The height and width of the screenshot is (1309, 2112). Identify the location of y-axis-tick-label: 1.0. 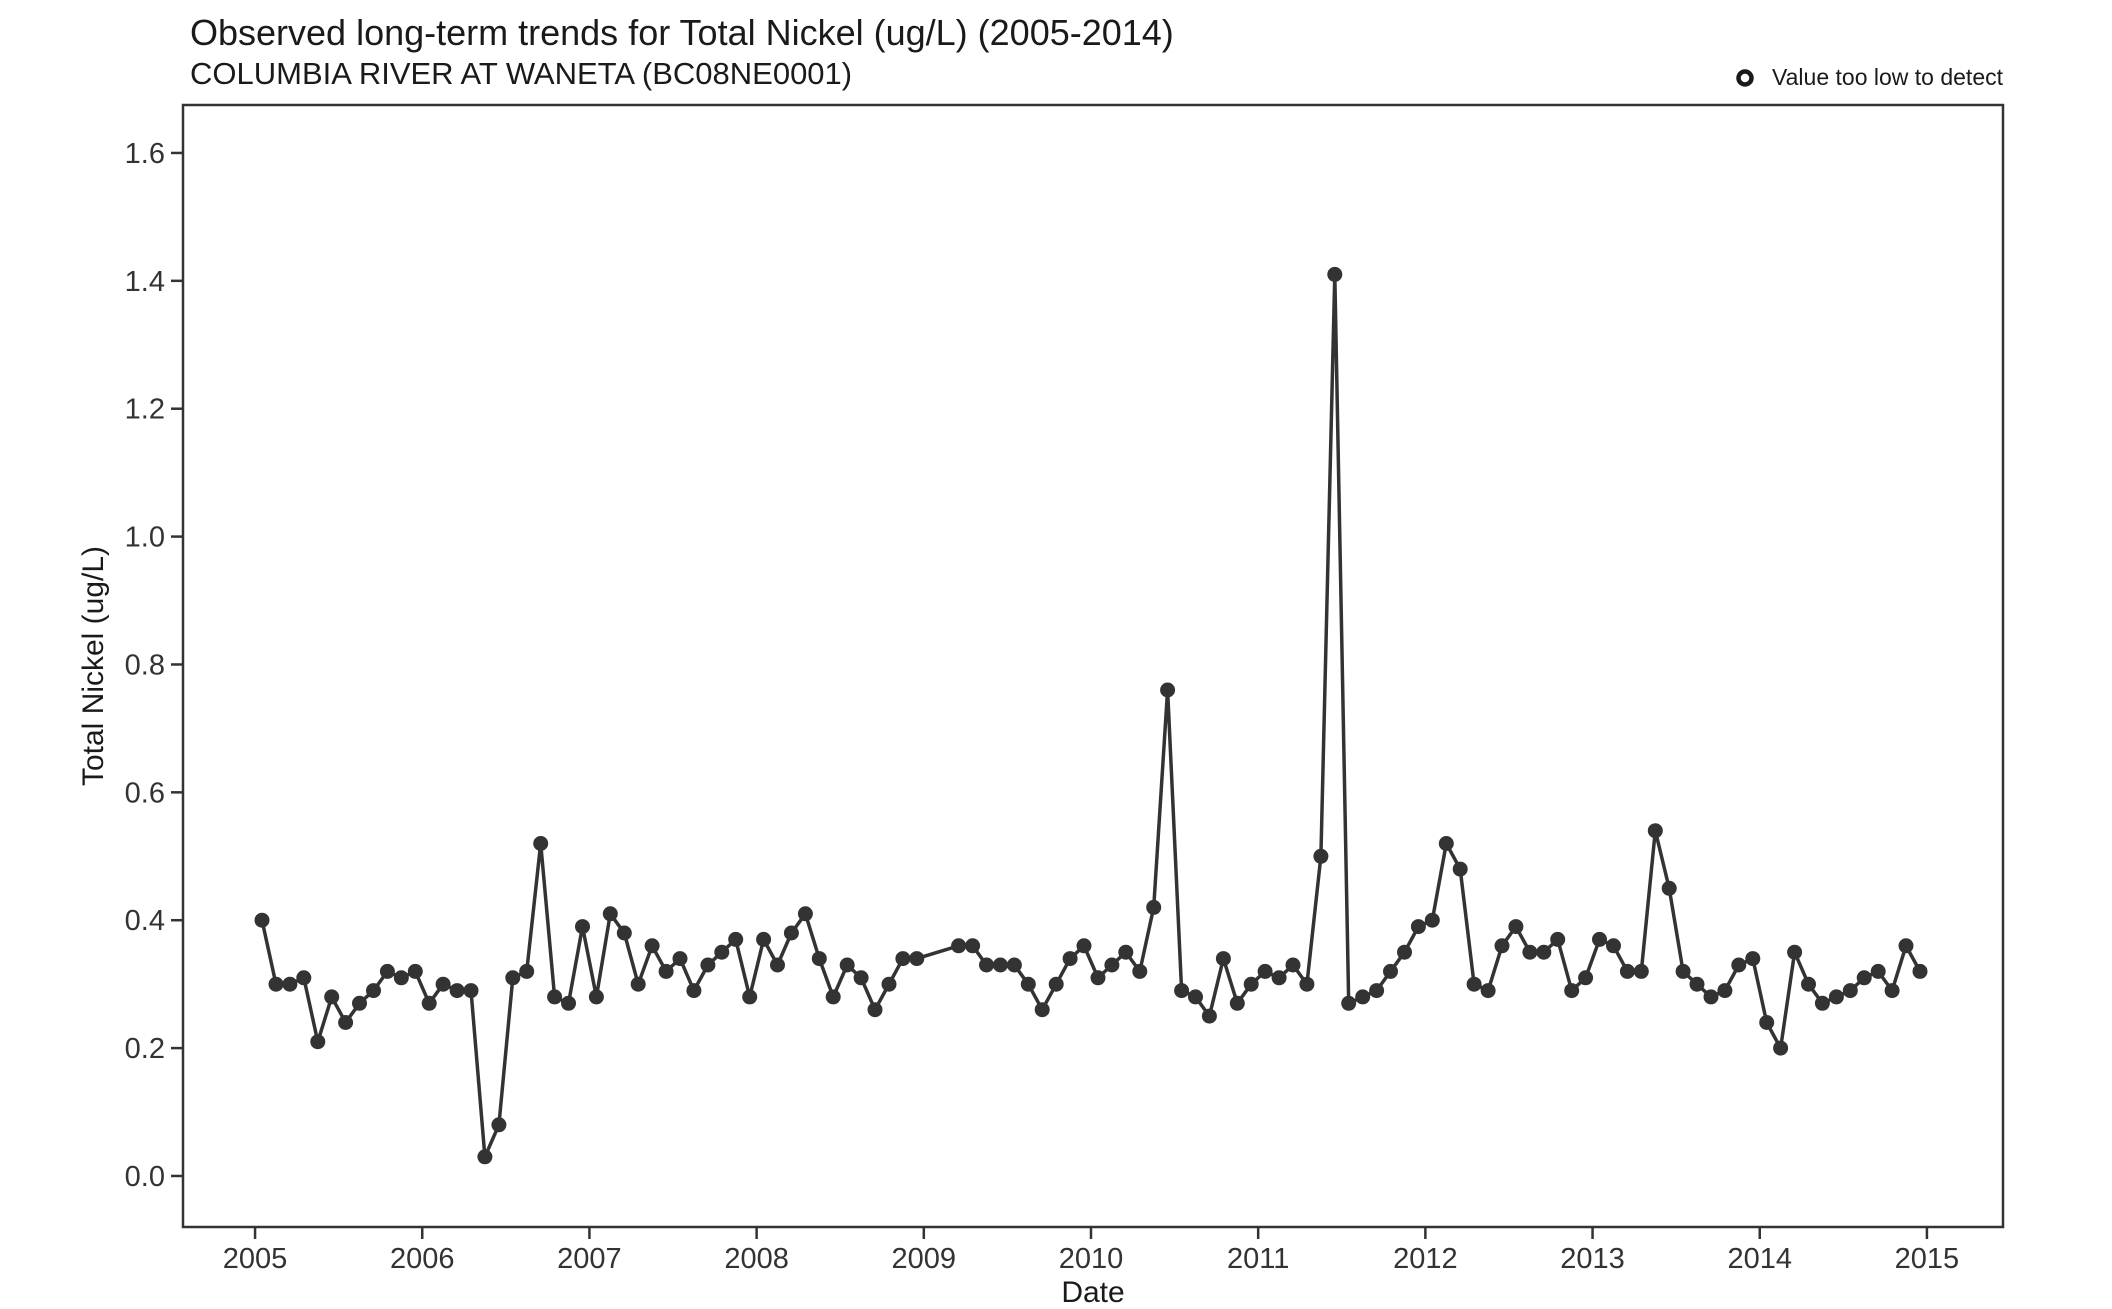
(145, 538).